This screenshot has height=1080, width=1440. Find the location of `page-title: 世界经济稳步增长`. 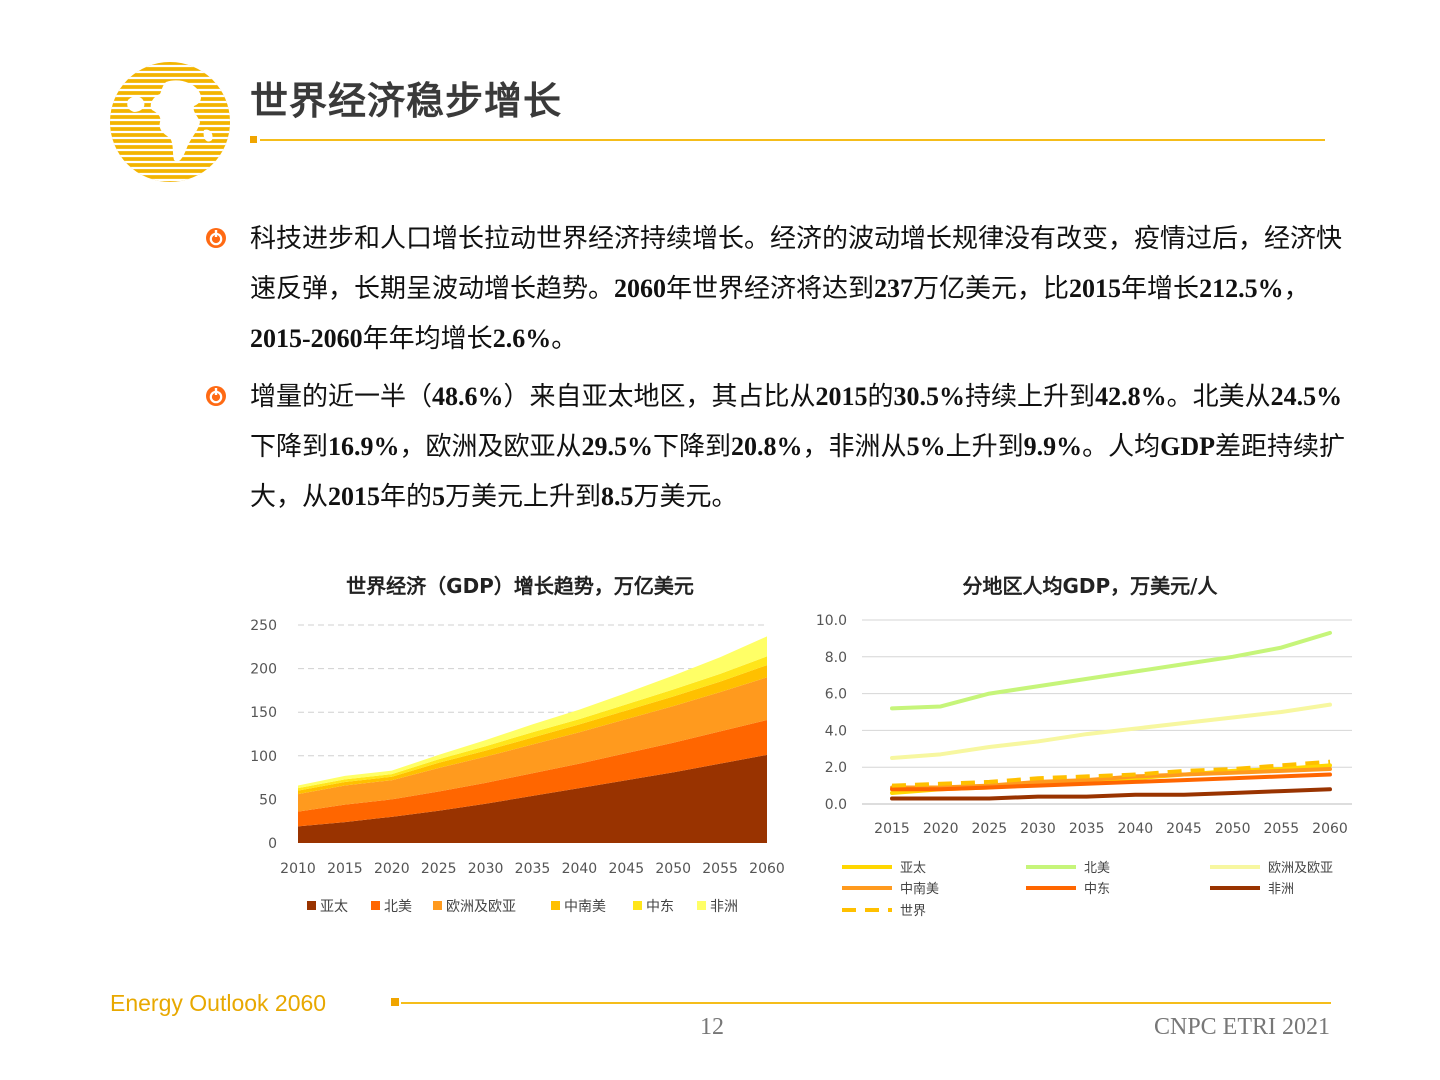

page-title: 世界经济稳步增长 is located at coordinates (406, 101).